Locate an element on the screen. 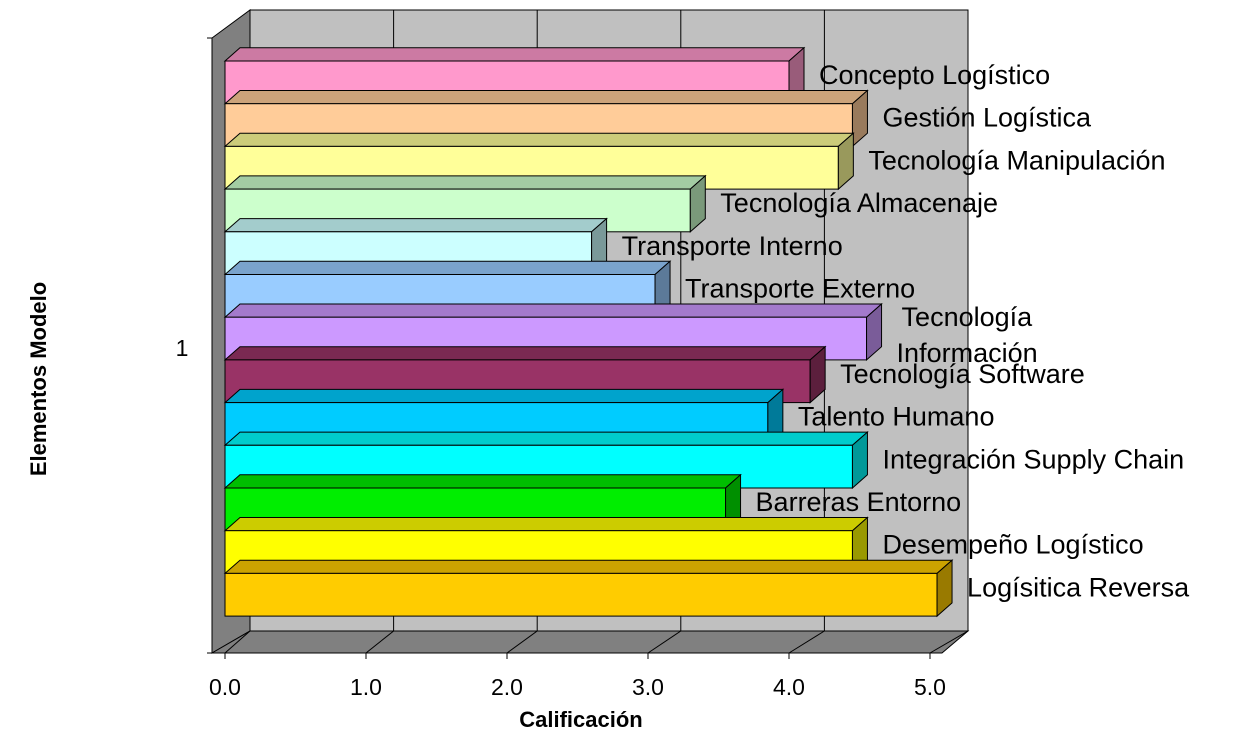  bar-label: Integración Supply Chain is located at coordinates (1033, 459).